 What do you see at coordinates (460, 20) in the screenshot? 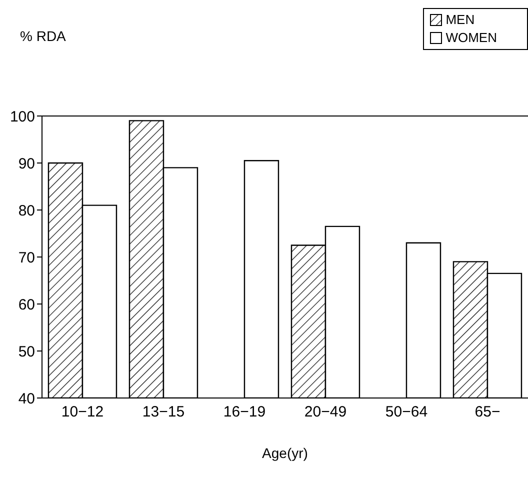
I see `legend-label: MEN` at bounding box center [460, 20].